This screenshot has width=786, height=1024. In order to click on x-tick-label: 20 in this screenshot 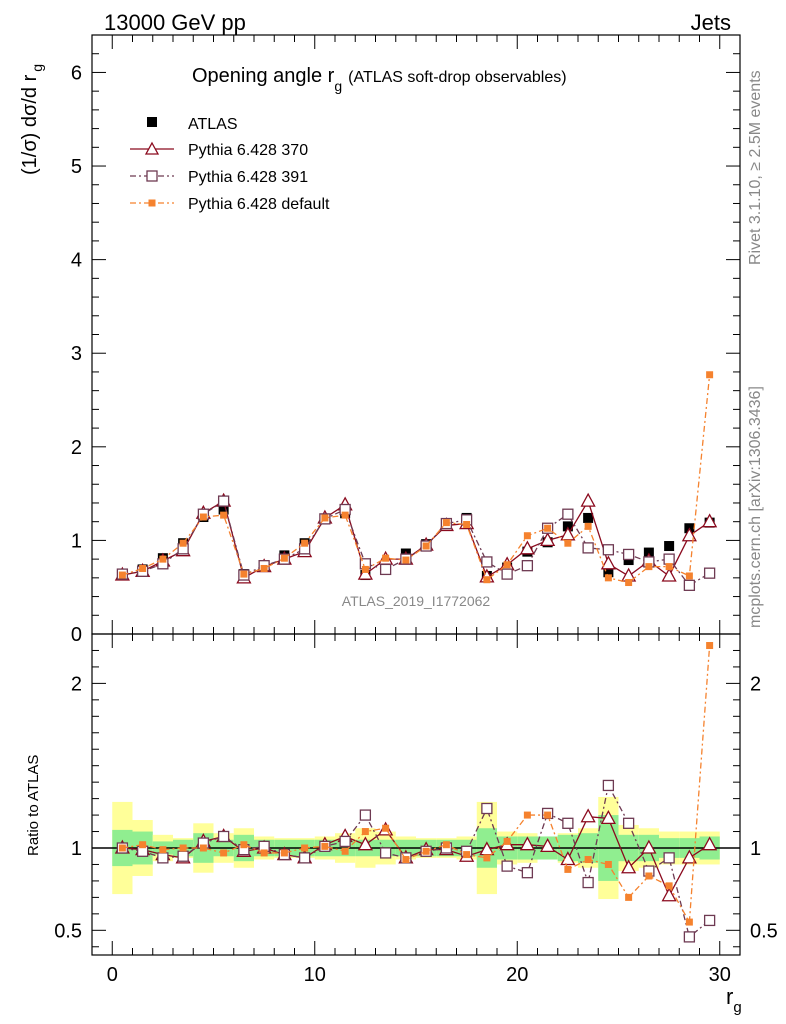, I will do `click(517, 975)`.